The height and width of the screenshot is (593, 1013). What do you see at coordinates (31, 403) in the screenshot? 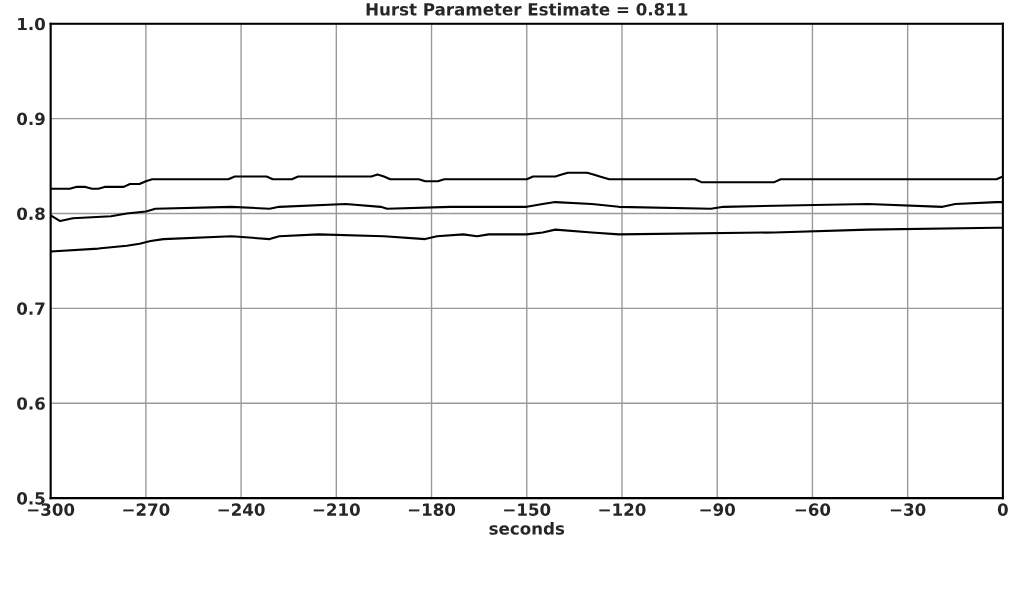
I see `y-tick-label: 0.6` at bounding box center [31, 403].